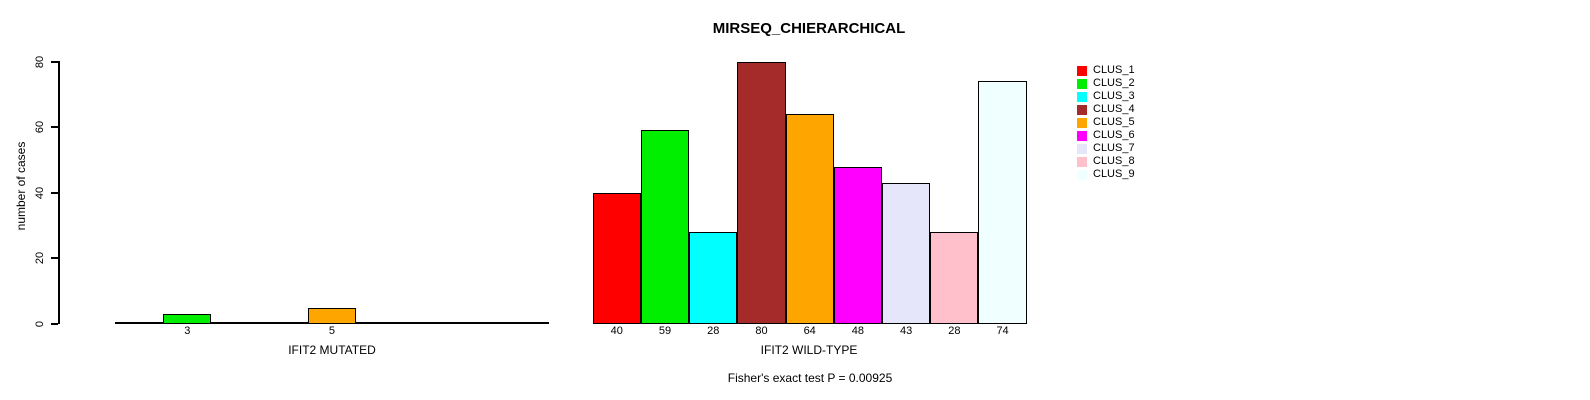 This screenshot has width=1590, height=400. What do you see at coordinates (21, 186) in the screenshot?
I see `y-axis-title: number of cases` at bounding box center [21, 186].